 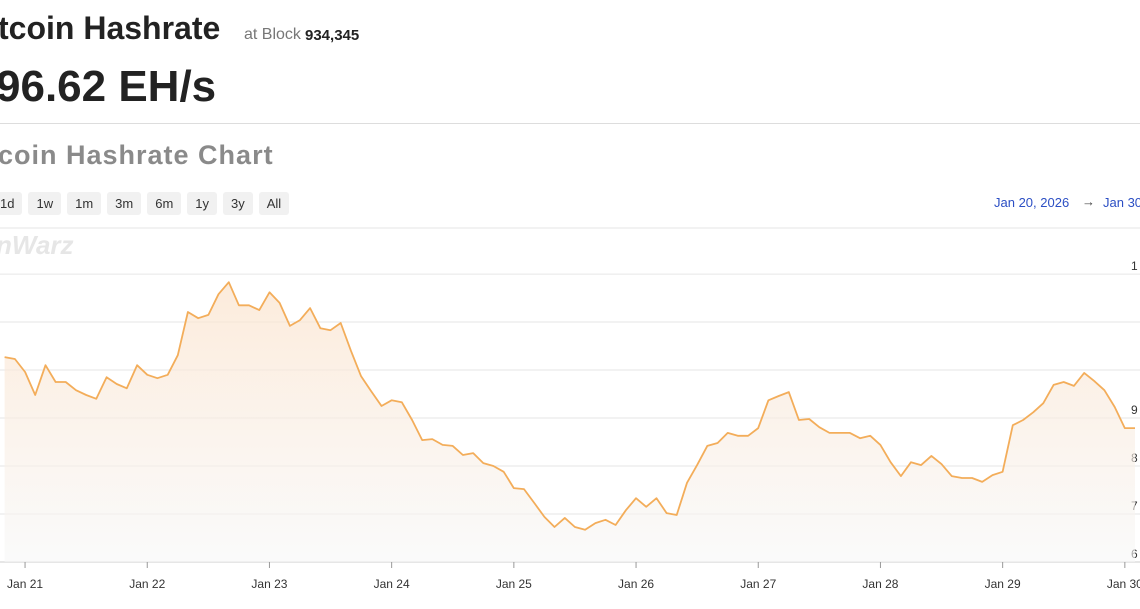 What do you see at coordinates (110, 28) in the screenshot?
I see `page-title: tcoin Hashrate` at bounding box center [110, 28].